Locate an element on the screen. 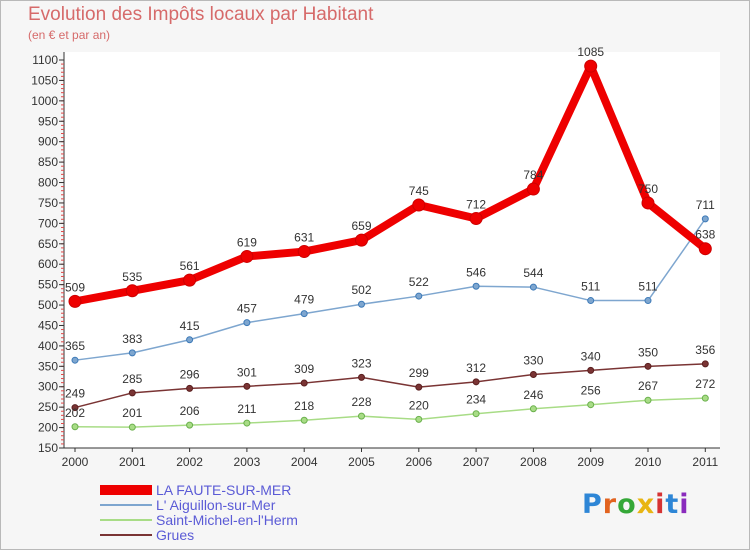  x-tick-label: 2009 is located at coordinates (590, 462).